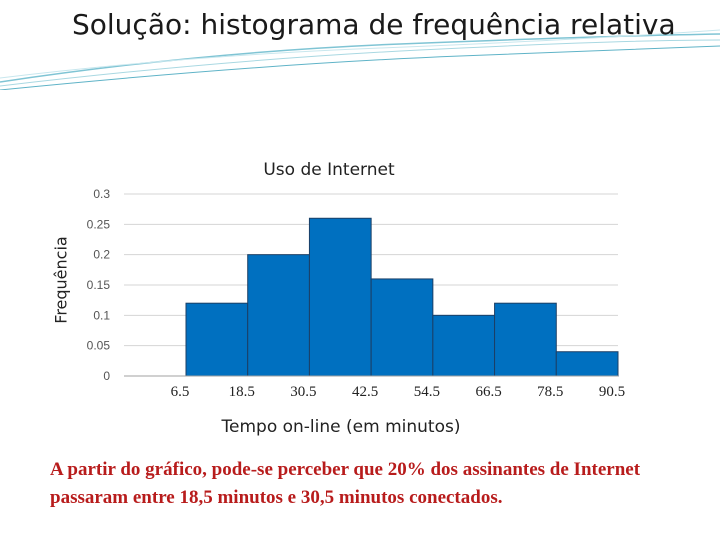 Image resolution: width=720 pixels, height=540 pixels. I want to click on y-axis-label: Frequência, so click(61, 280).